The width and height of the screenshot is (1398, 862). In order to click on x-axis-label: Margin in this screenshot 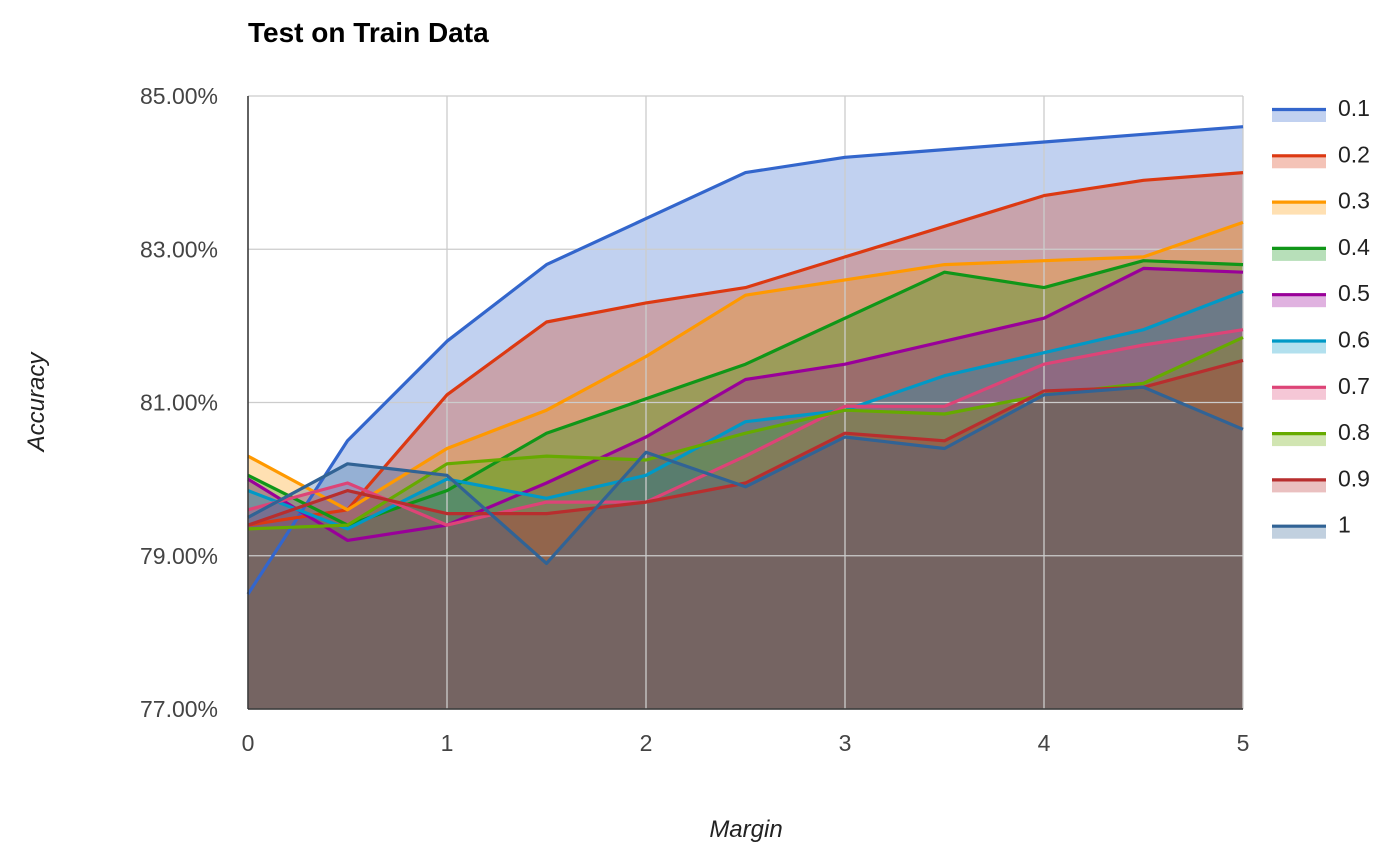, I will do `click(745, 829)`.